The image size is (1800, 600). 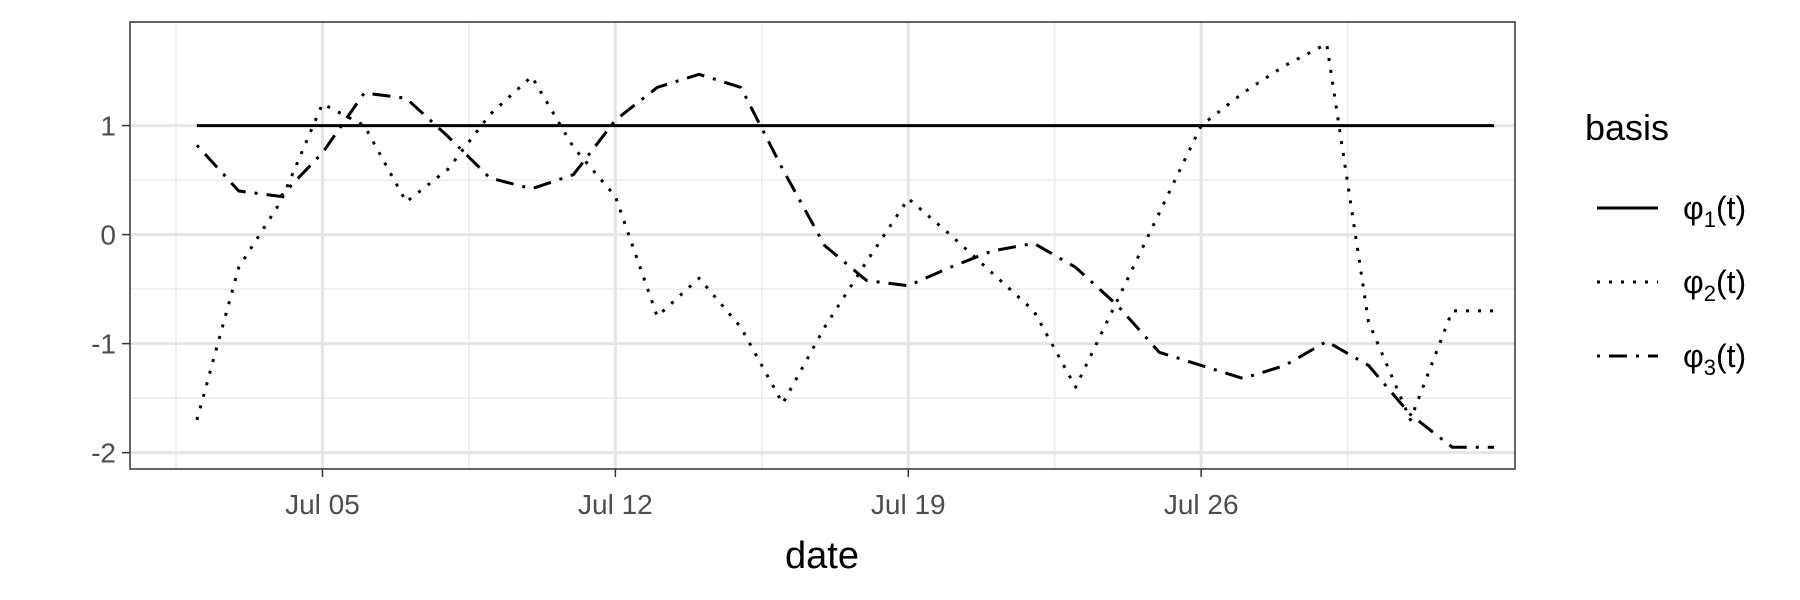 I want to click on x-tick-label: Jul 19, so click(x=908, y=504).